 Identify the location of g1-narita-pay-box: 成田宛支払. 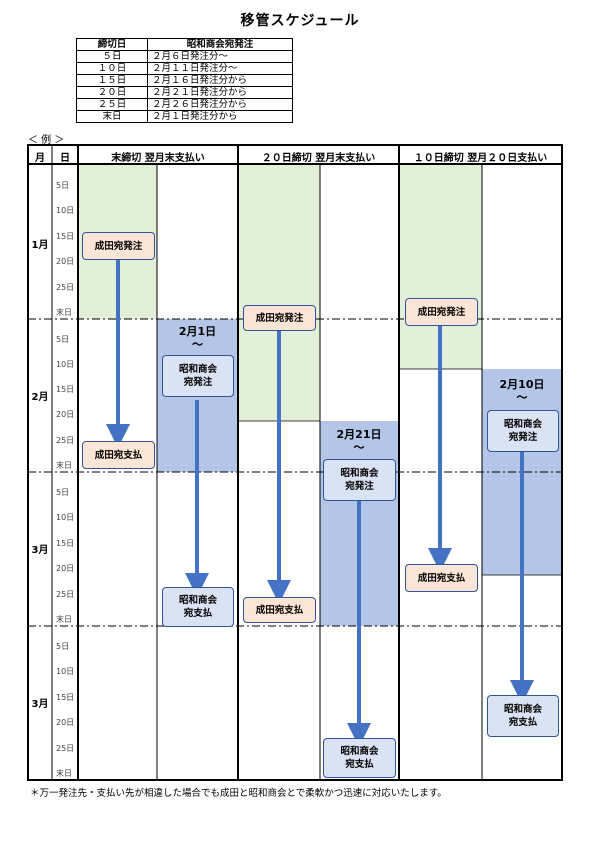
(118, 455).